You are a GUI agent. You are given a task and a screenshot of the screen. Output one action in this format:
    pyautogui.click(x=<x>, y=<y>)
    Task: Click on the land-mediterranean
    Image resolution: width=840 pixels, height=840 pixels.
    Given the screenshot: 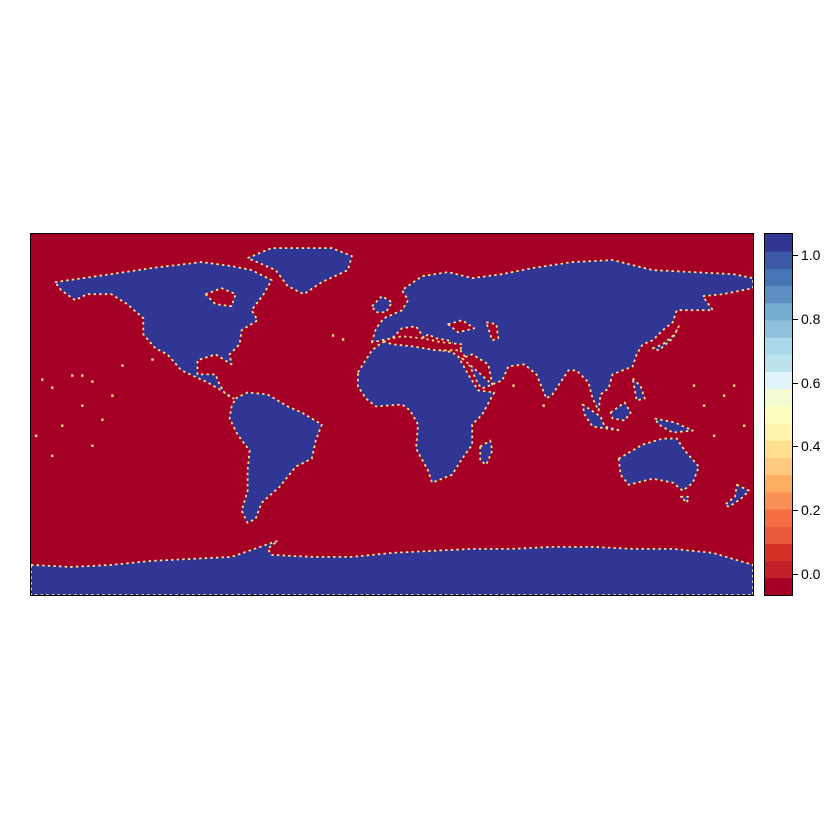 What is the action you would take?
    pyautogui.click(x=422, y=343)
    